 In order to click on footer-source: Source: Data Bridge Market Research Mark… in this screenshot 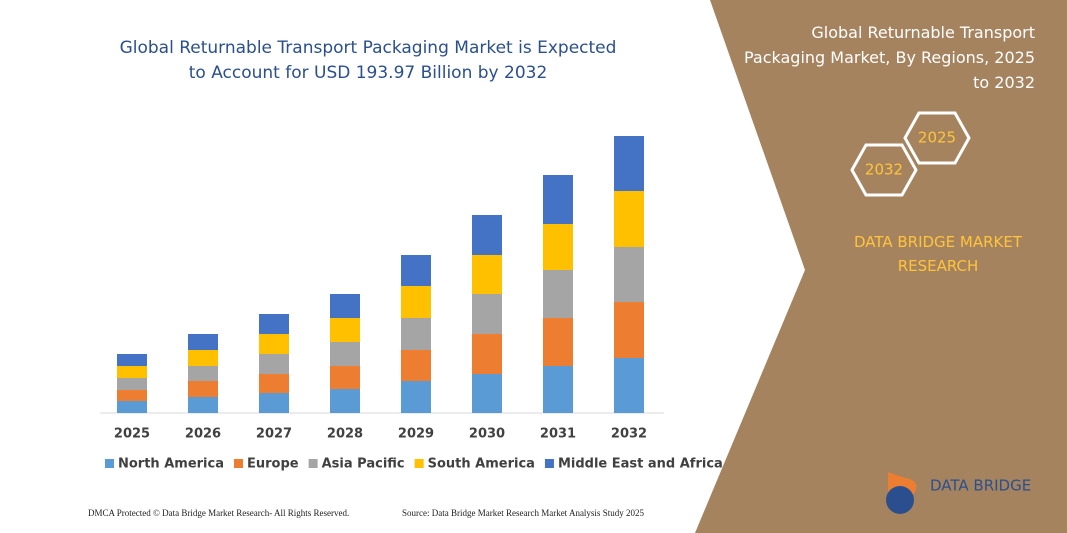, I will do `click(523, 513)`.